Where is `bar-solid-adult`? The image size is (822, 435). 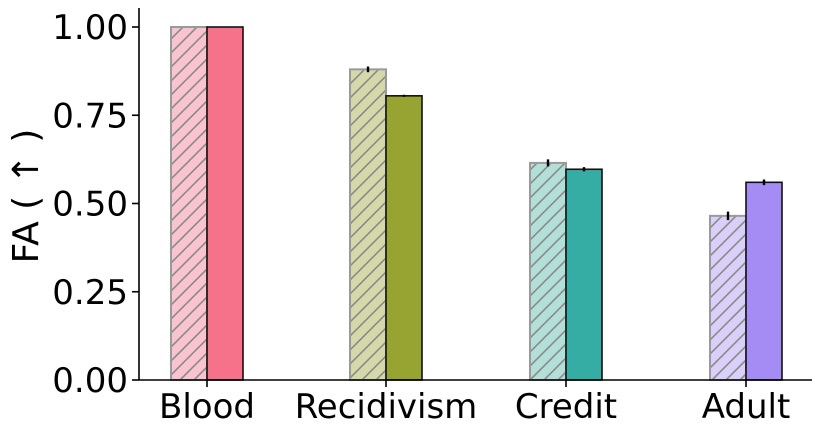
bar-solid-adult is located at coordinates (764, 281).